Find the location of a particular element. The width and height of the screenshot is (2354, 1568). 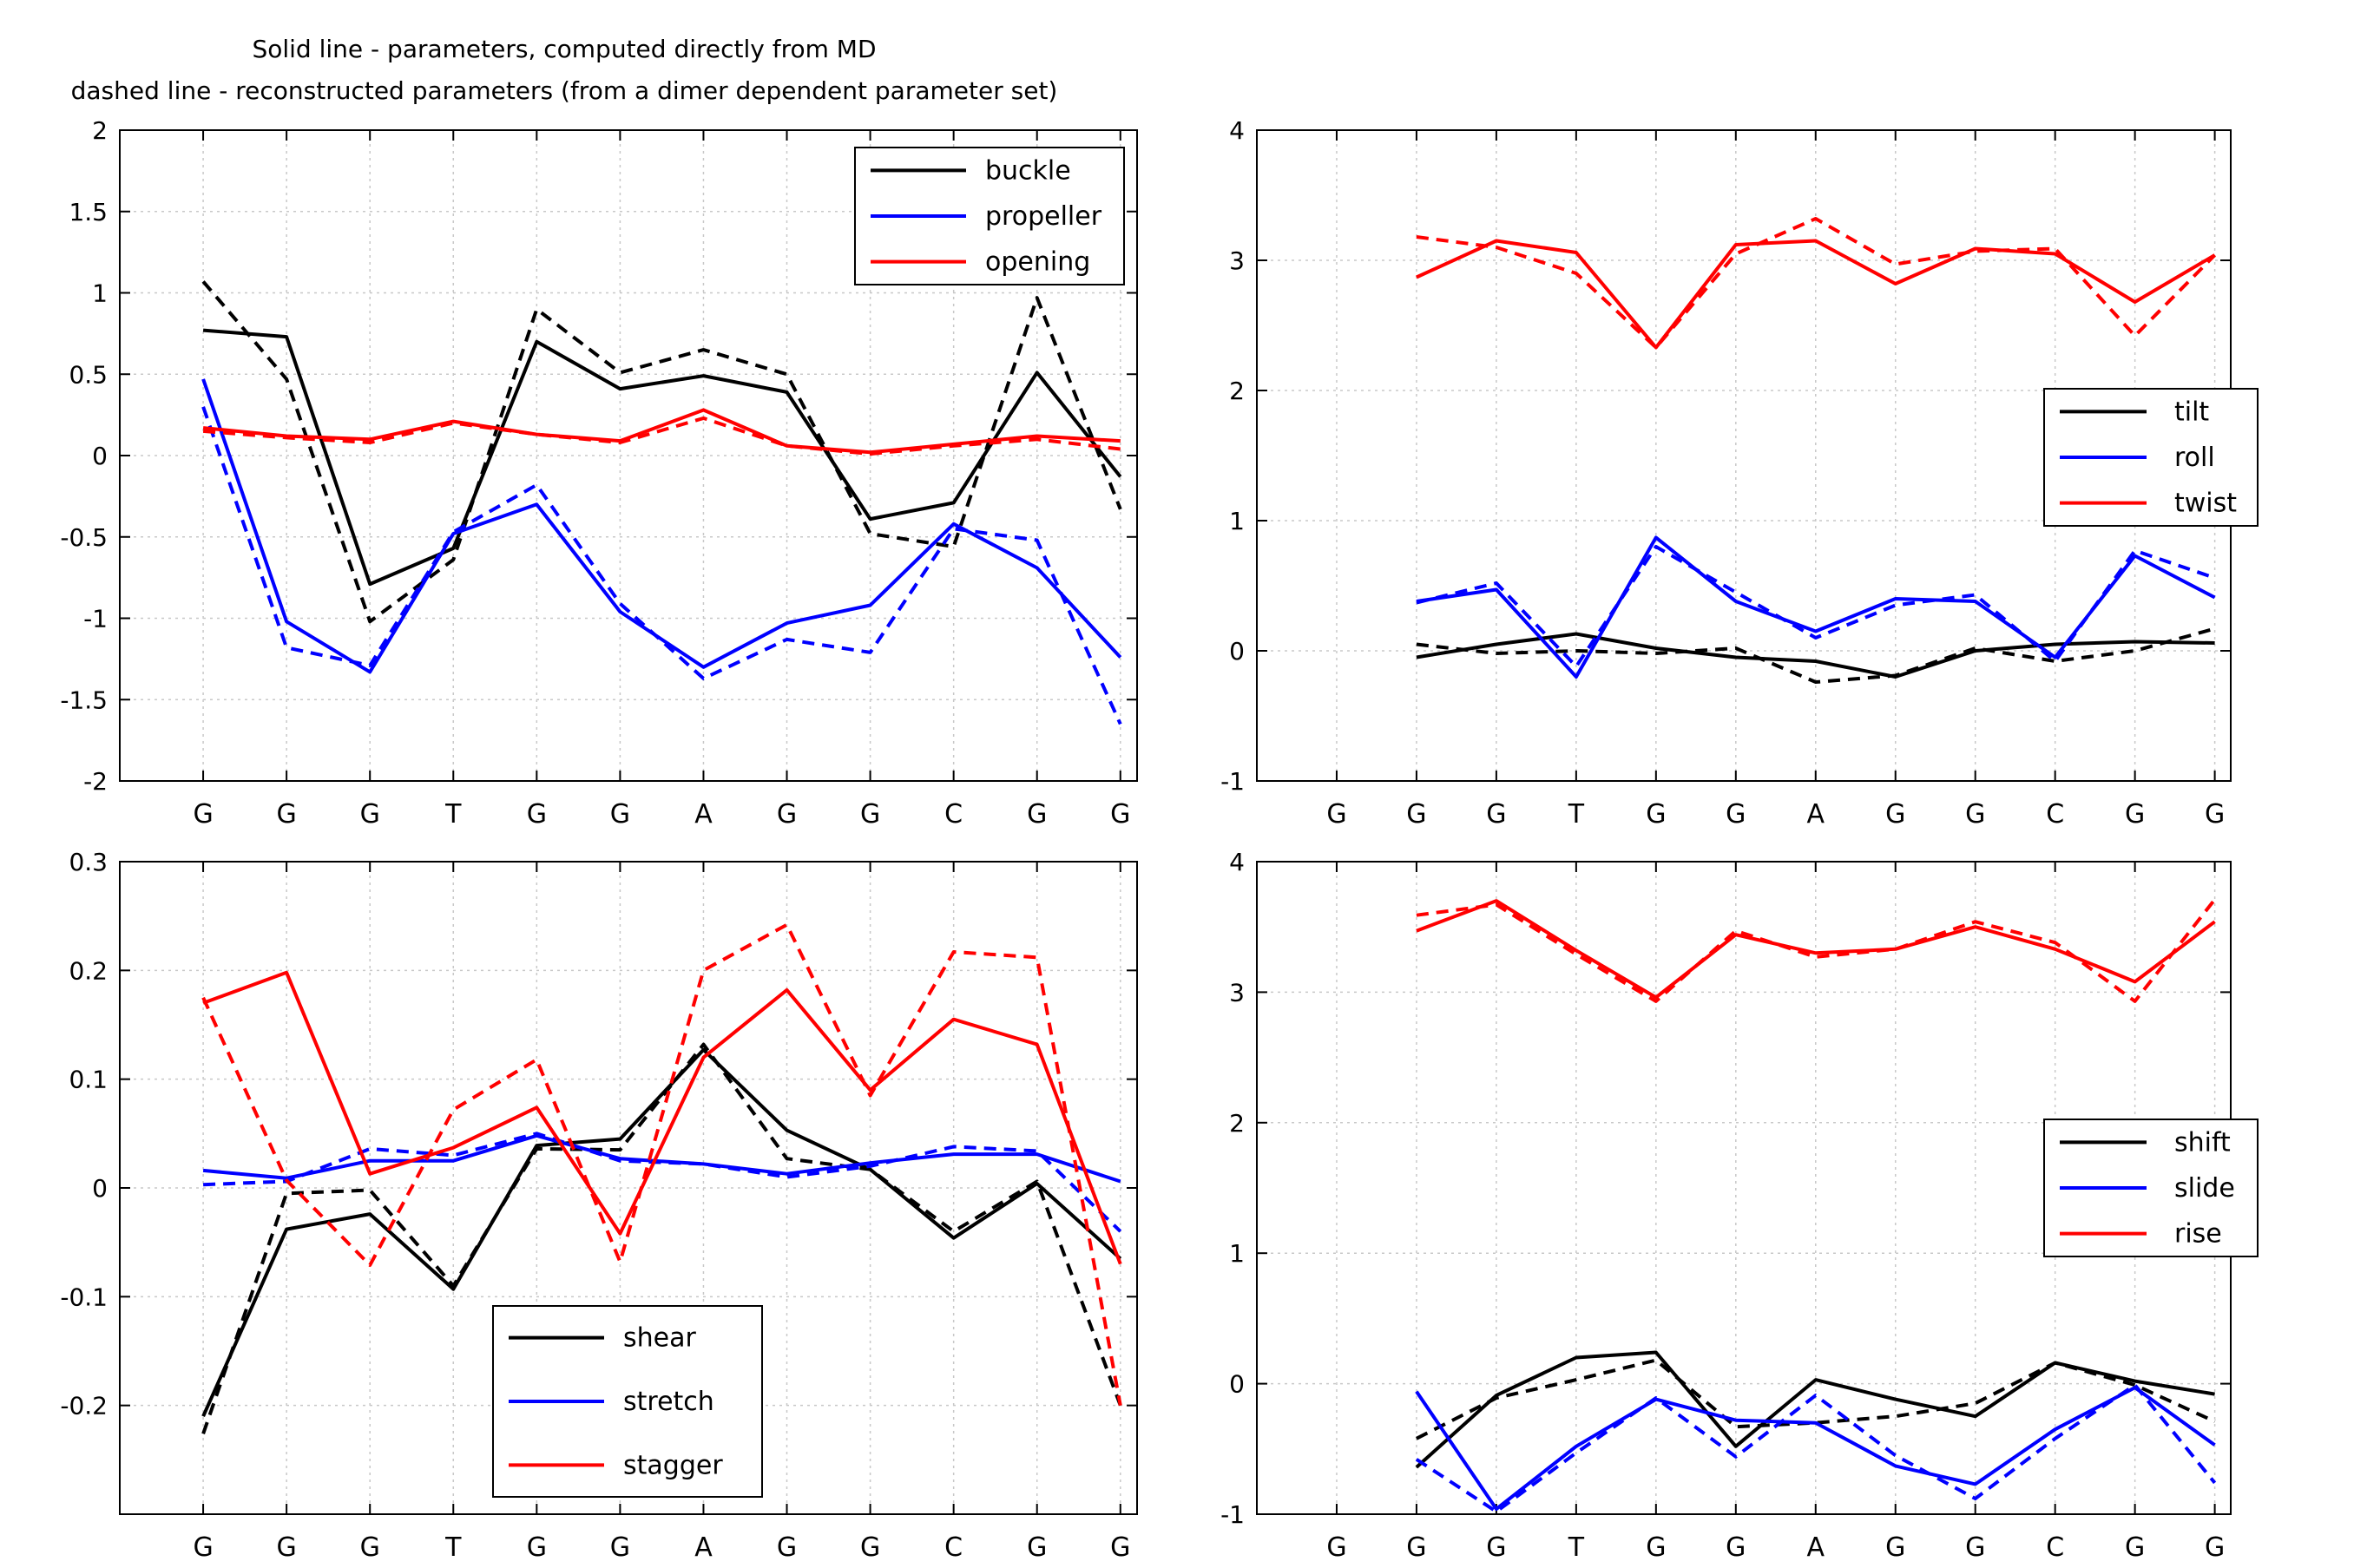

legend-label-shift: shift is located at coordinates (2202, 1142).